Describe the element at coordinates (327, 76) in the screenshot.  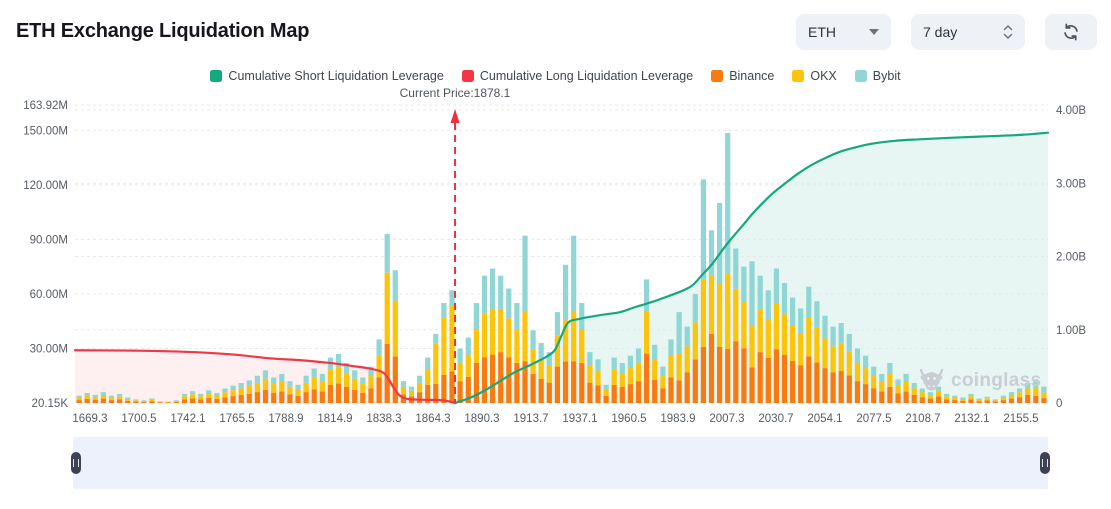
I see `legend-item-cumulative-short-liquidation-leverage: Cumulative Short Liquidation Leverage` at that location.